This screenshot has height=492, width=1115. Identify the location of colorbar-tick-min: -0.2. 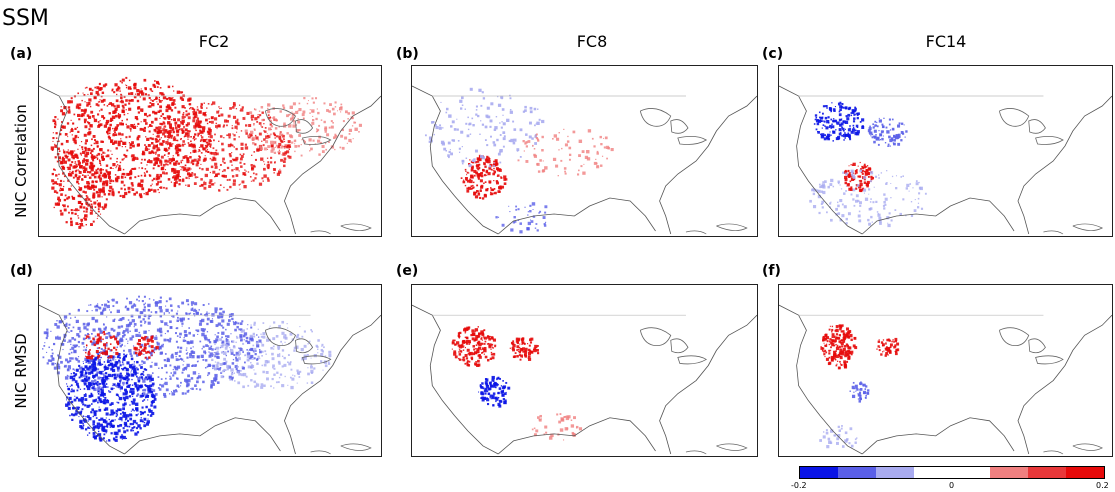
(799, 485).